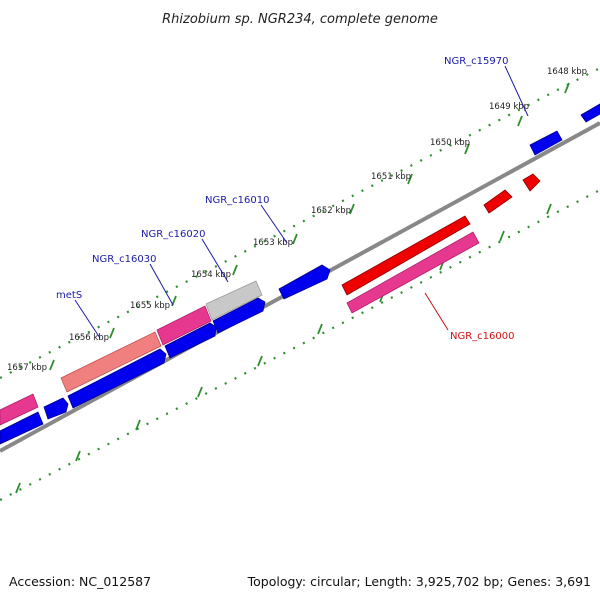  I want to click on accession-label: Accession: NC_012587, so click(80, 581).